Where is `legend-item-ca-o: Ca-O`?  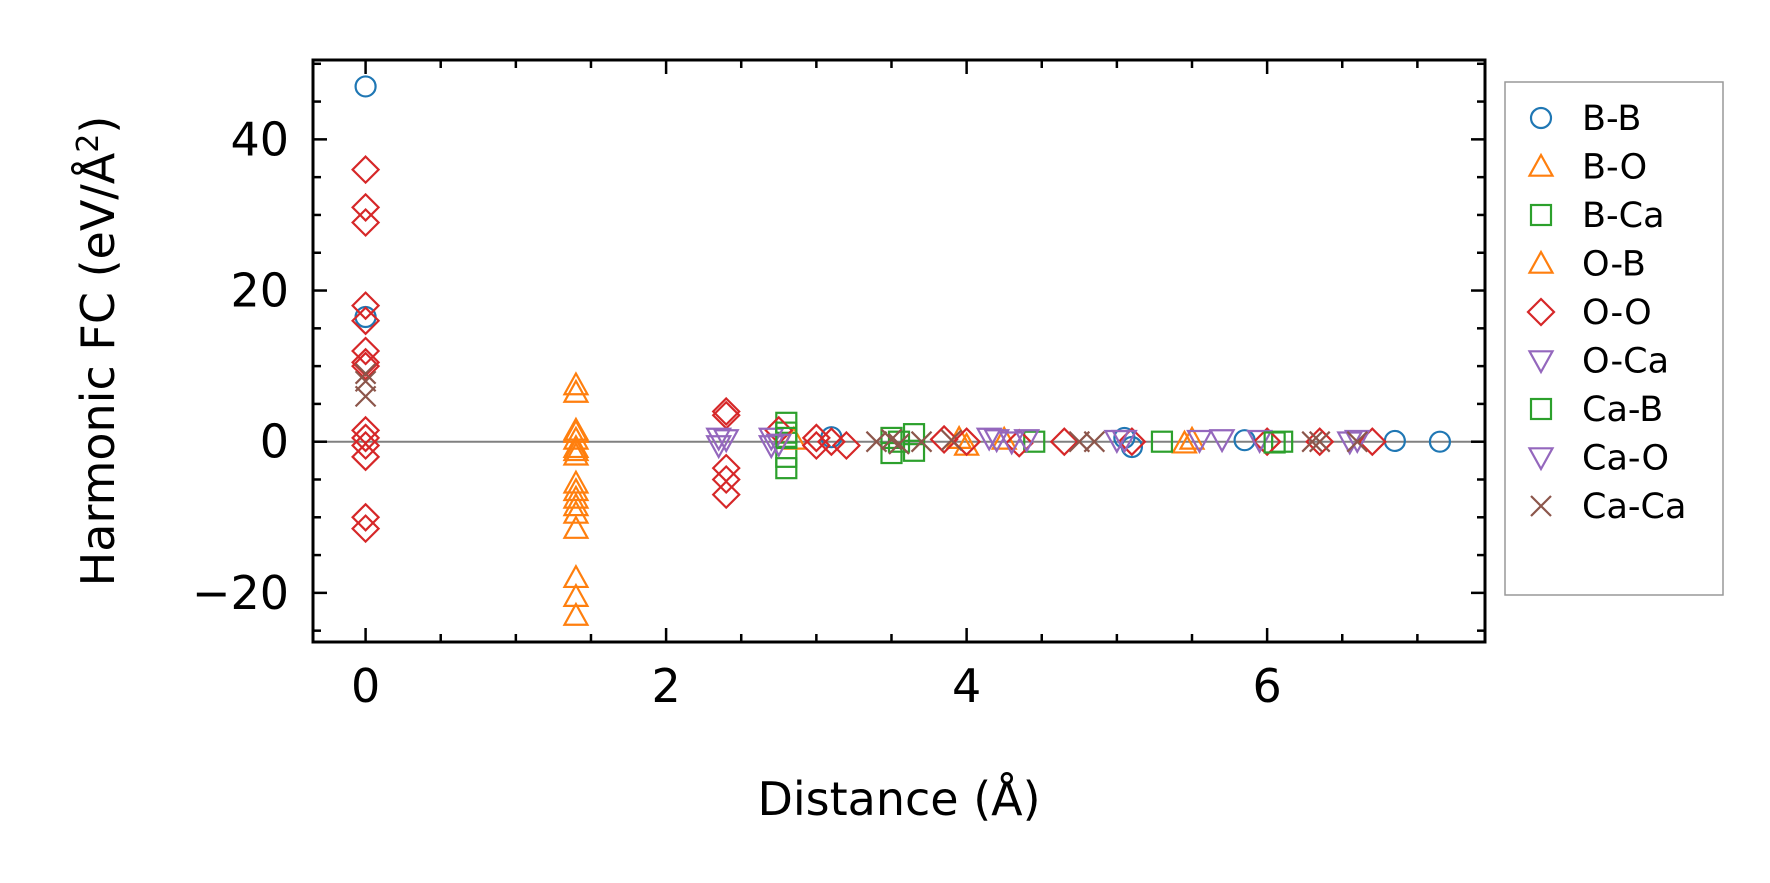 legend-item-ca-o: Ca-O is located at coordinates (1598, 459).